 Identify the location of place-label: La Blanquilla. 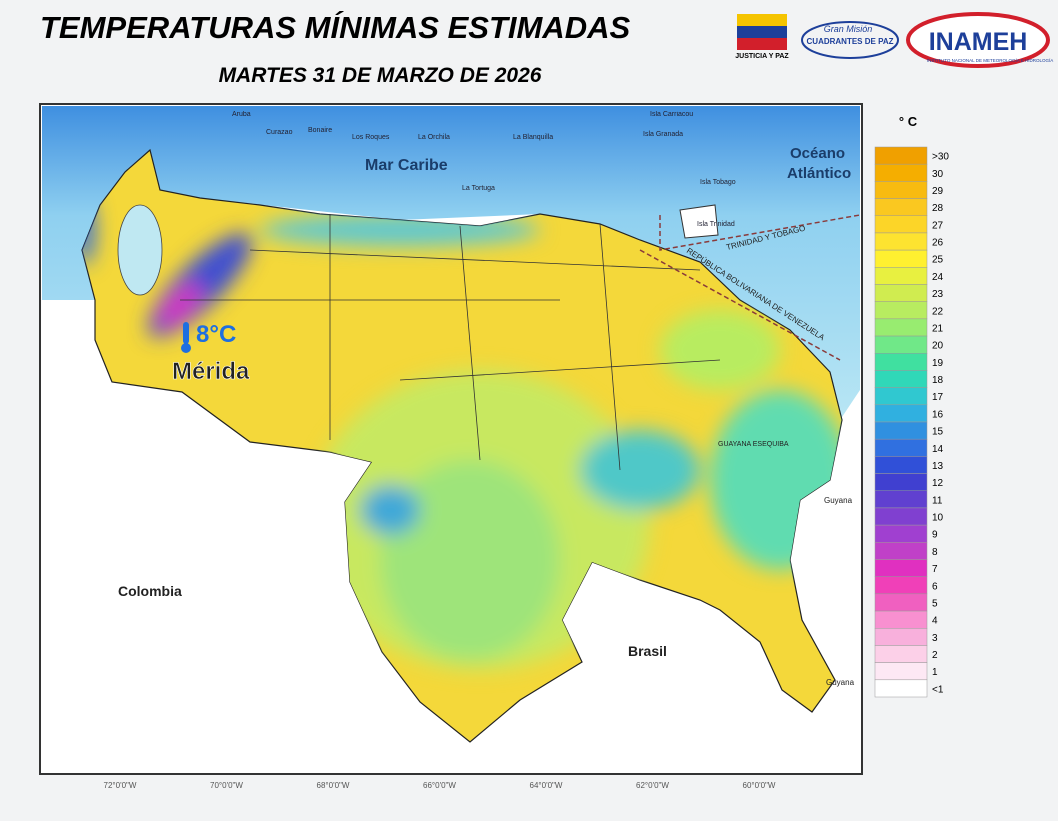
(533, 137).